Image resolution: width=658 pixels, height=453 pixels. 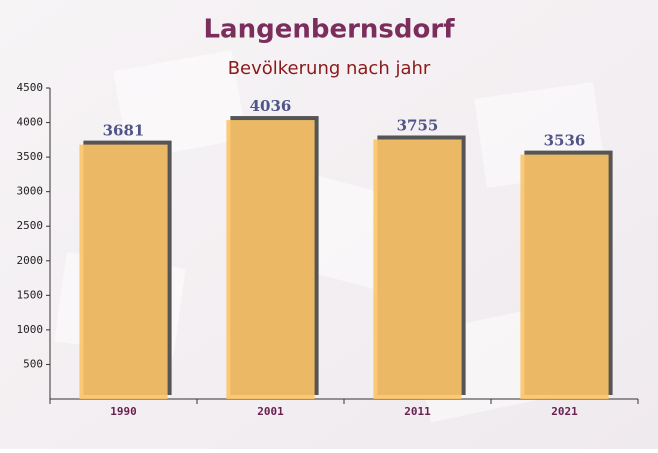 I want to click on value-label: 4036, so click(x=271, y=106).